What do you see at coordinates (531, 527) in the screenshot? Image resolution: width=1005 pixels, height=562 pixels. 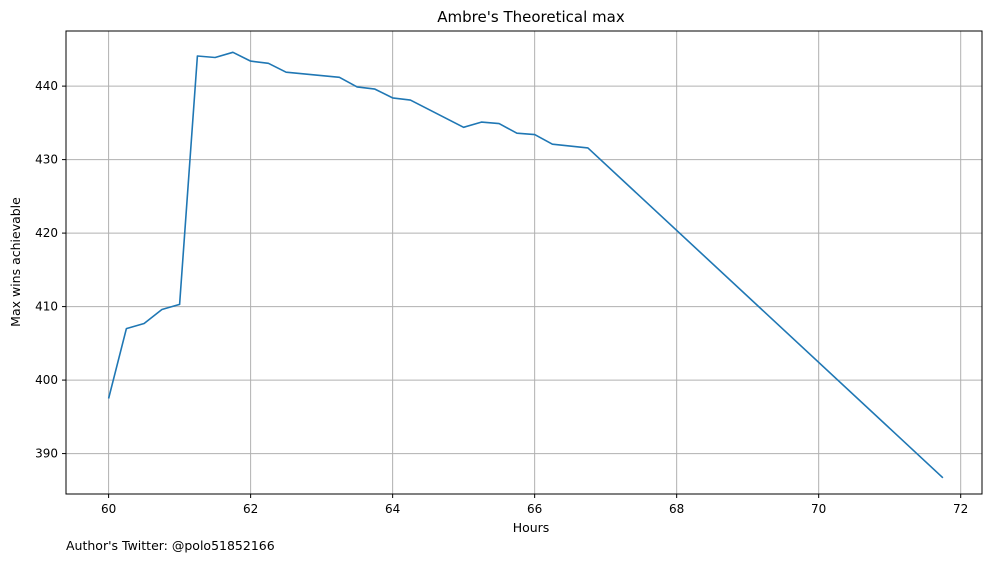 I see `x-axis-label: Hours` at bounding box center [531, 527].